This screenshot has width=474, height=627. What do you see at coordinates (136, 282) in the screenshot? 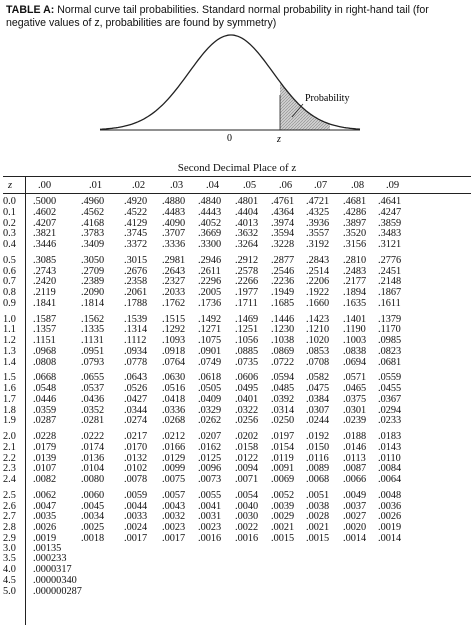
I see `probability-cell: .2358` at bounding box center [136, 282].